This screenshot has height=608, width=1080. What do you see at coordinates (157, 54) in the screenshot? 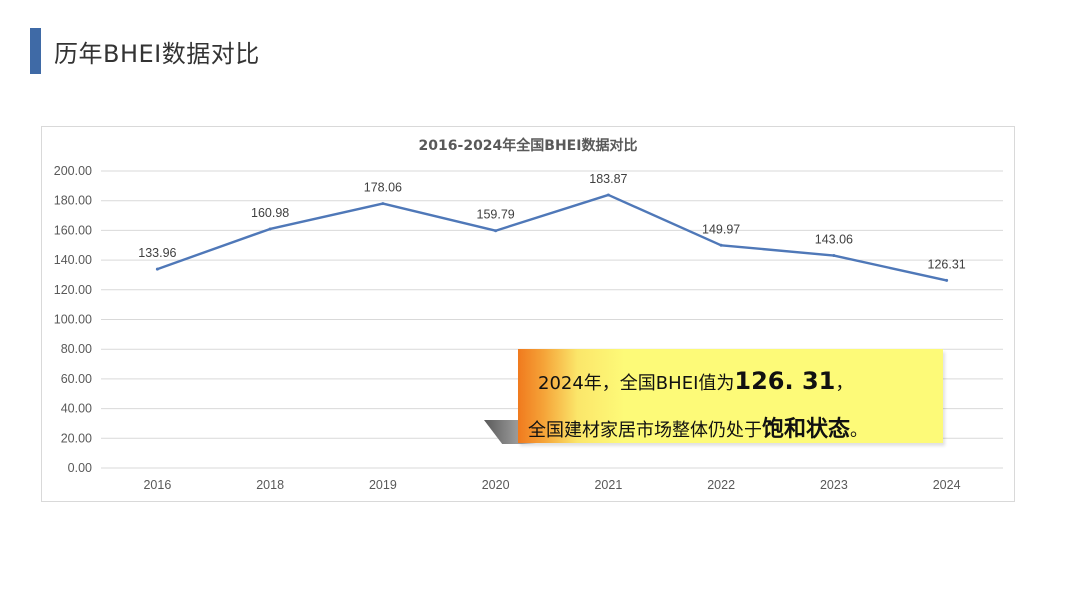
I see `page-title: 历年BHEI数据对比` at bounding box center [157, 54].